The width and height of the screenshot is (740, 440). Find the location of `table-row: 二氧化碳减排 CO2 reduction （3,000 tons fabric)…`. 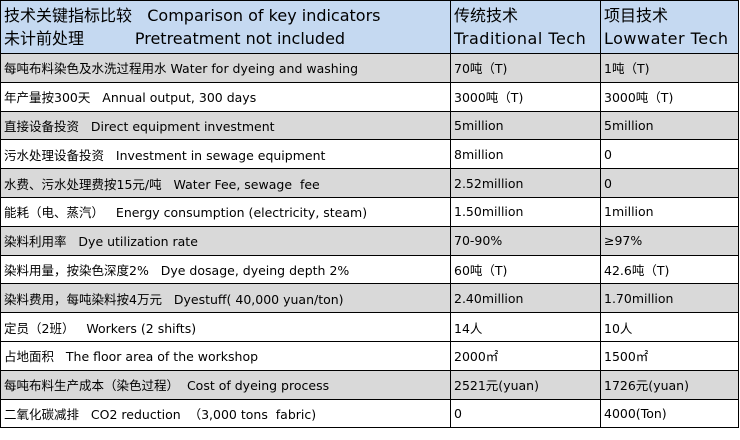

table-row: 二氧化碳减排 CO2 reduction （3,000 tons fabric)… is located at coordinates (369, 413).